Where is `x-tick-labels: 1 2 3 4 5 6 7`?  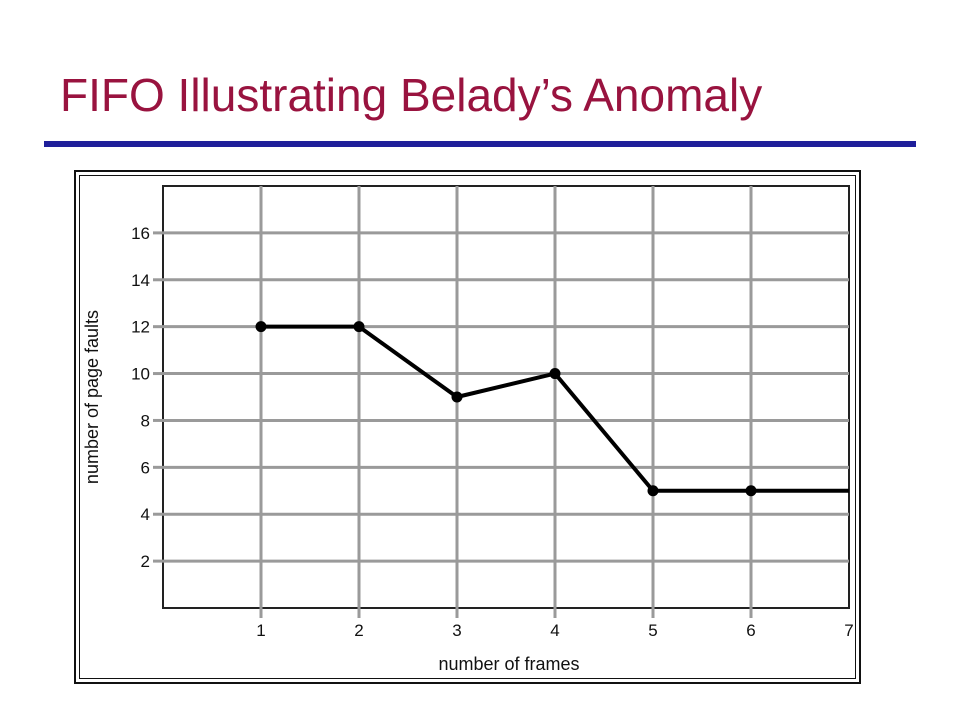 x-tick-labels: 1 2 3 4 5 6 7 is located at coordinates (554, 630).